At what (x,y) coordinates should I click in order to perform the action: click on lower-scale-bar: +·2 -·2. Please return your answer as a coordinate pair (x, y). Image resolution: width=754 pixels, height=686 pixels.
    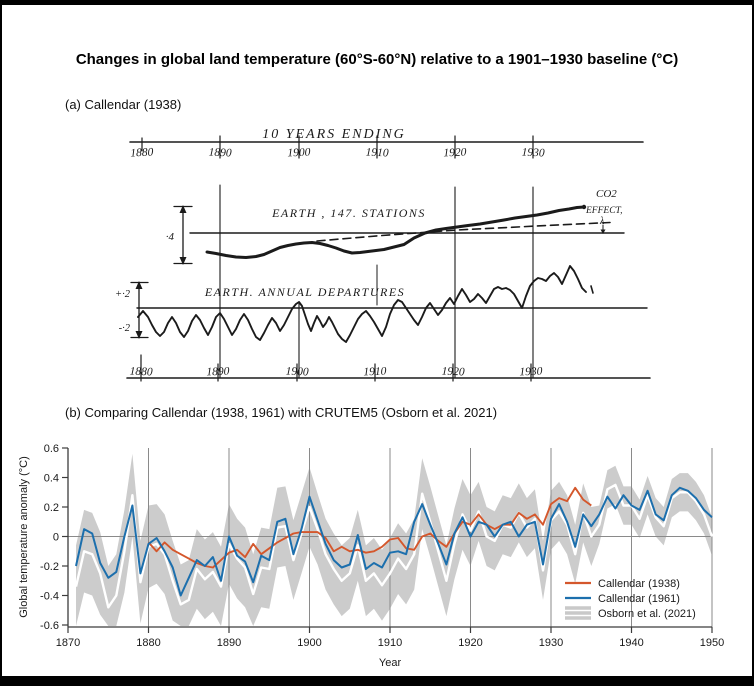
    Looking at the image, I should click on (132, 310).